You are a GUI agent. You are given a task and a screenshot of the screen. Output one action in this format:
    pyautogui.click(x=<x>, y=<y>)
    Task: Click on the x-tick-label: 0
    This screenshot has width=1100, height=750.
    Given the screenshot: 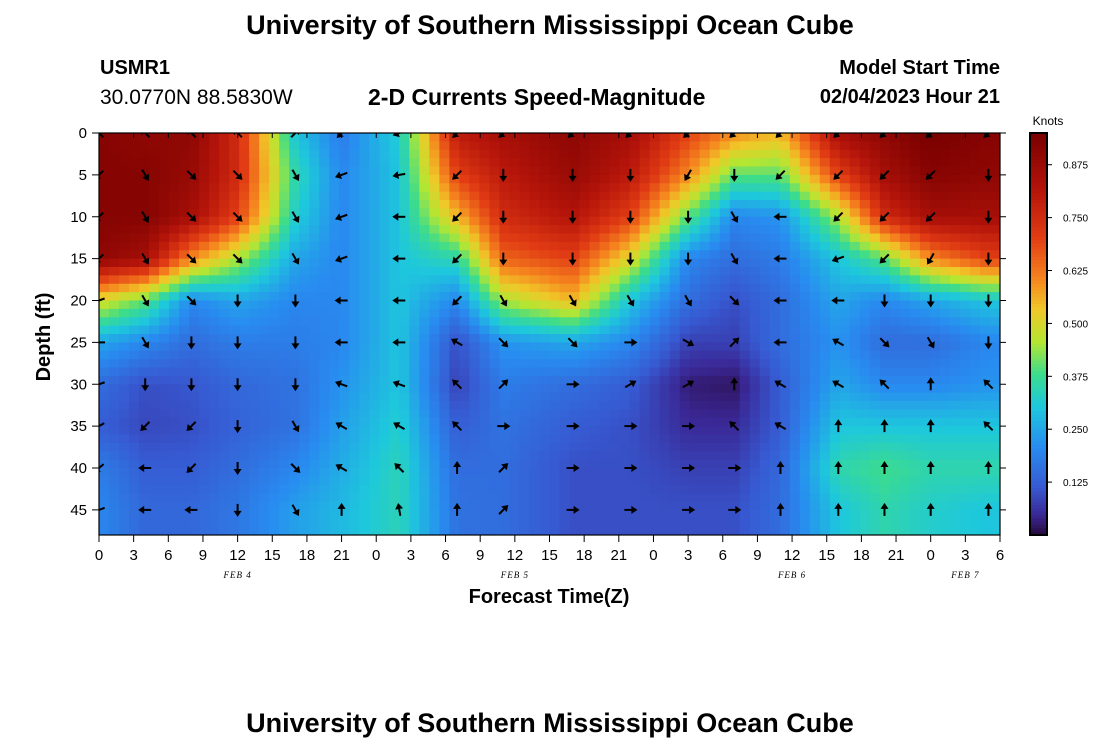 What is the action you would take?
    pyautogui.click(x=99, y=555)
    